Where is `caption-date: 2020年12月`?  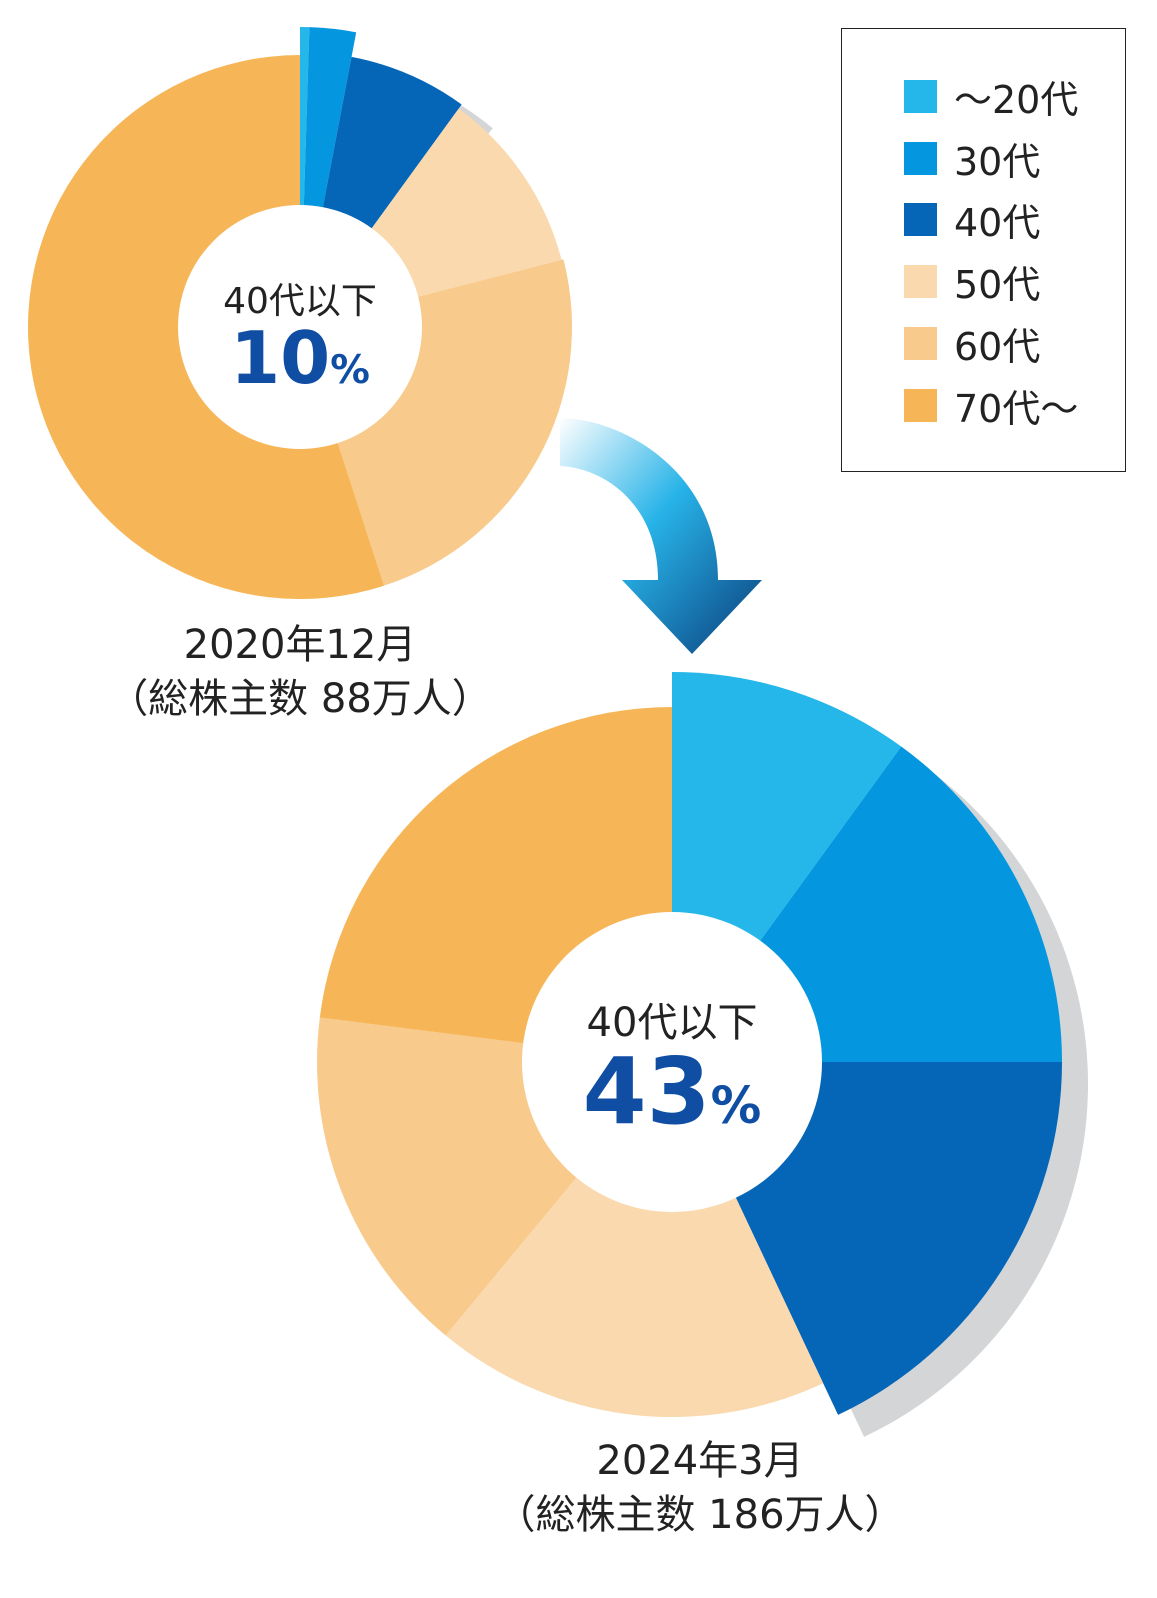
caption-date: 2020年12月 is located at coordinates (300, 645).